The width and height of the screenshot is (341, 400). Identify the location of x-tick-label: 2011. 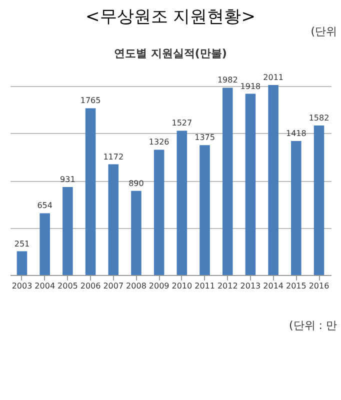
(204, 286).